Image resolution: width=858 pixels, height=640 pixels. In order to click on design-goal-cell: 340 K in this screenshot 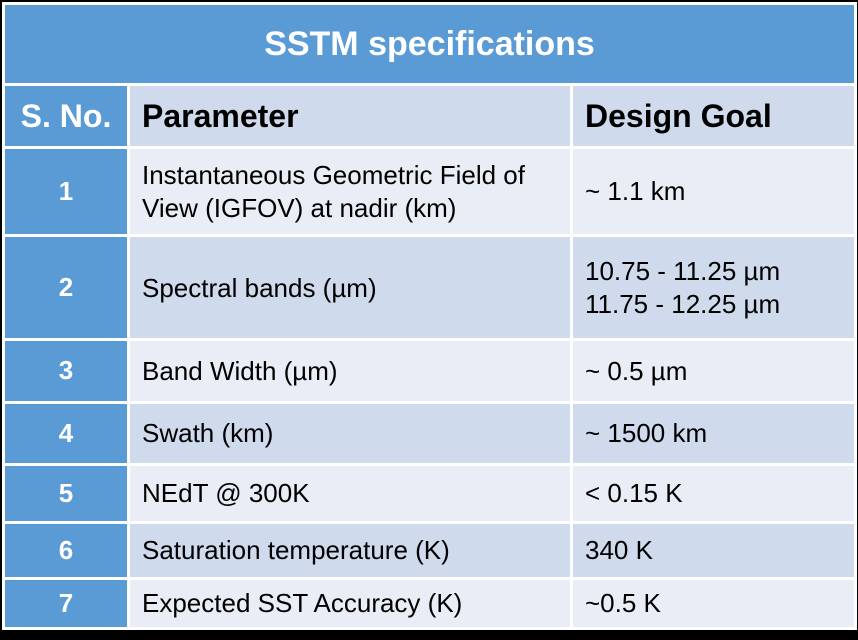, I will do `click(713, 550)`.